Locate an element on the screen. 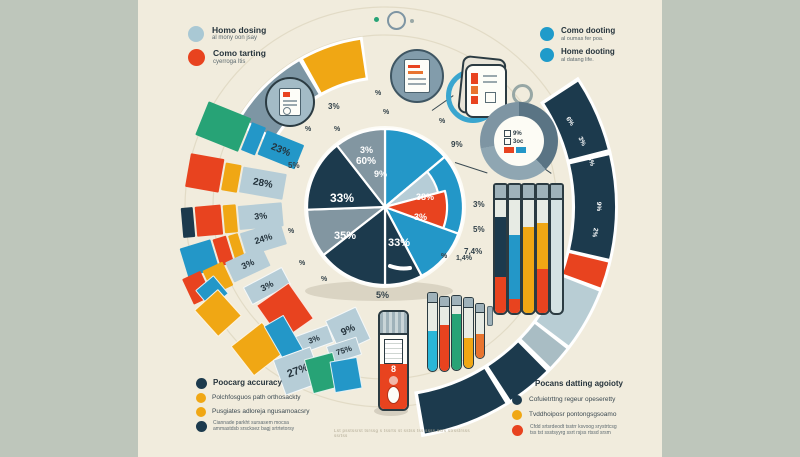 This screenshot has height=457, width=800. pie-label-blue-top: 9% is located at coordinates (381, 174).